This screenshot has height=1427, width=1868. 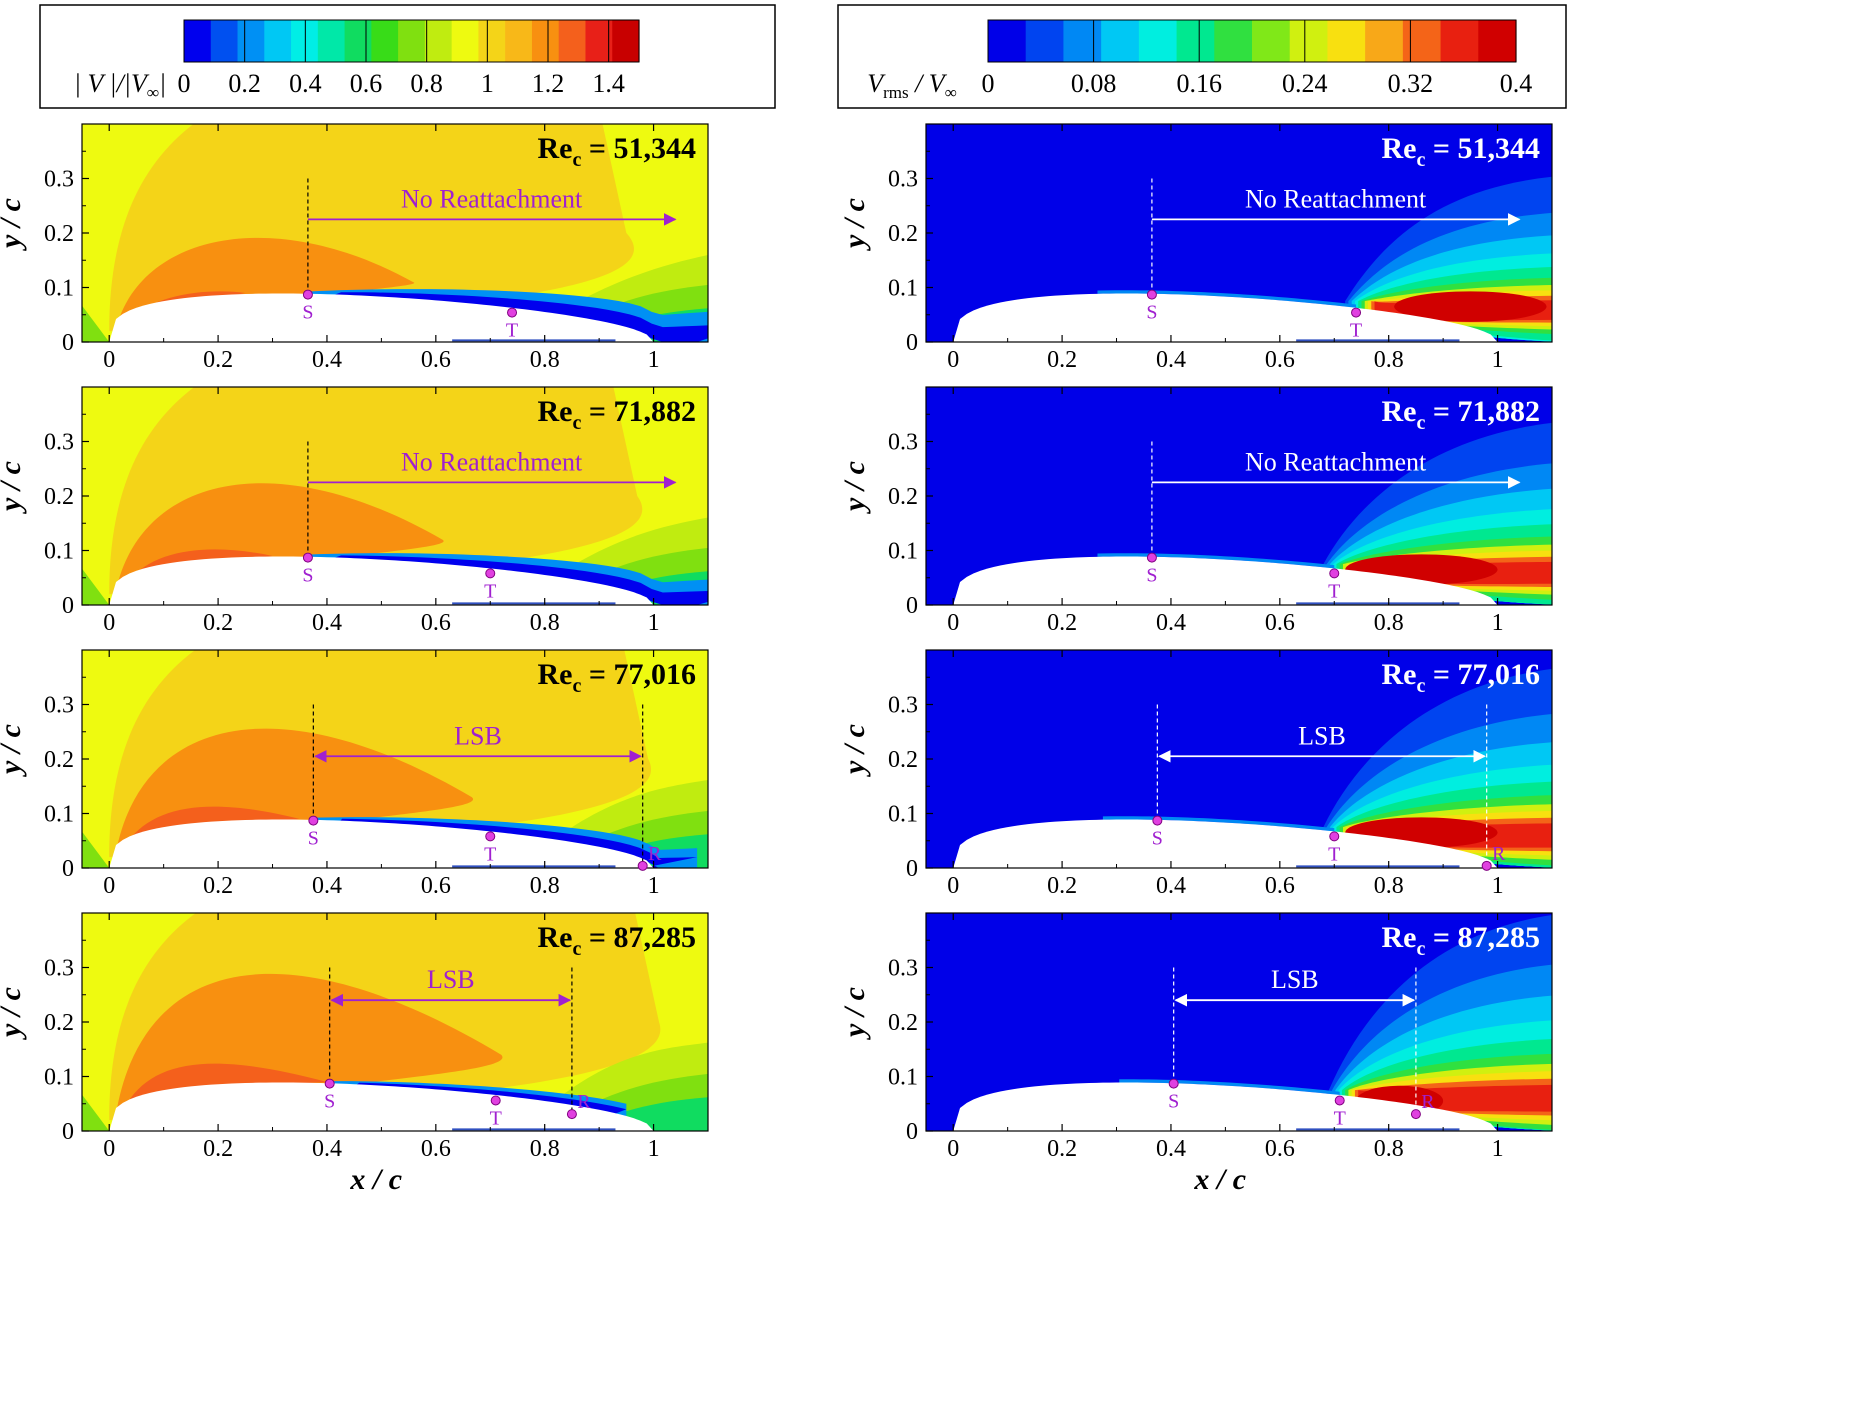 I want to click on re-label-value: = 71,882, so click(x=638, y=411).